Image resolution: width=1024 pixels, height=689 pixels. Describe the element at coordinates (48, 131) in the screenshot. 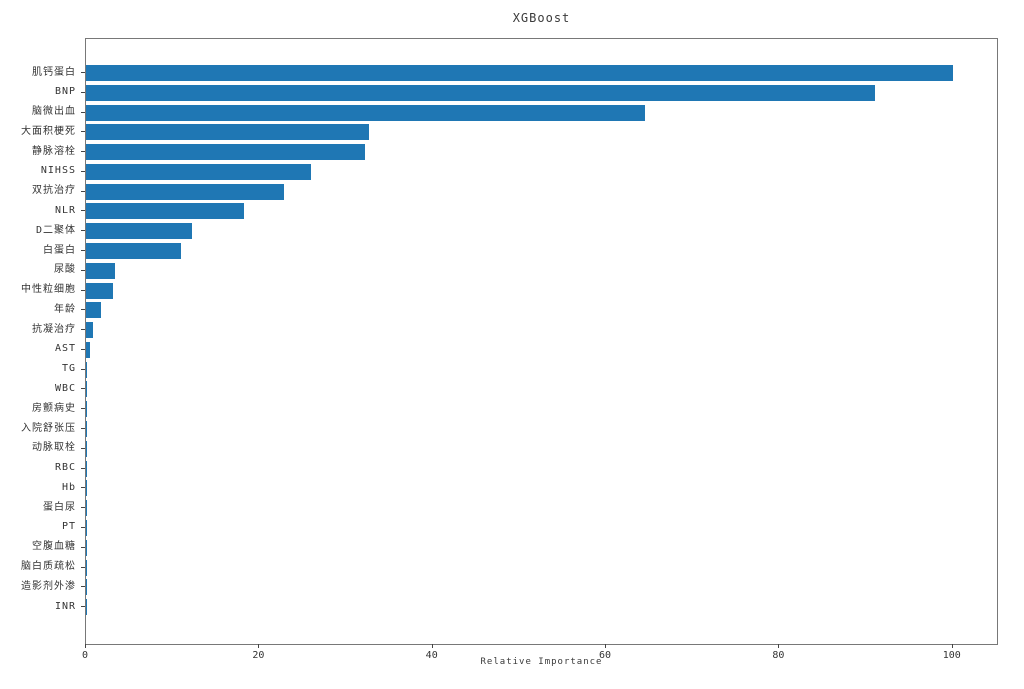

I see `y-tick-label: 大面积梗死` at that location.